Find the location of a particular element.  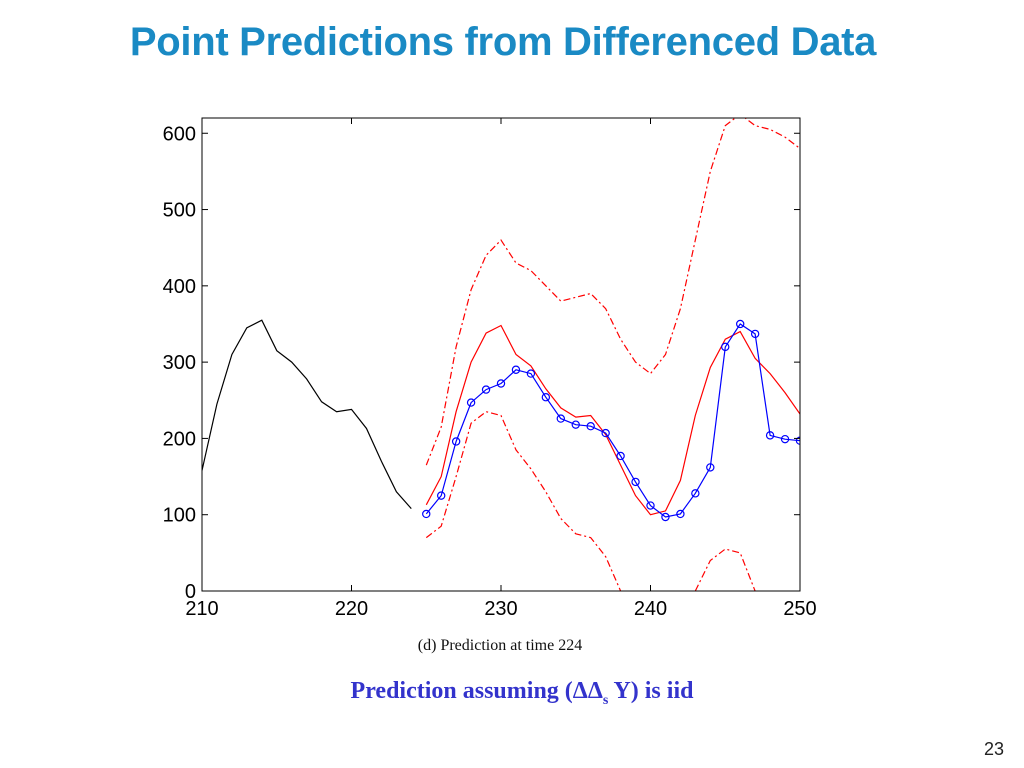

y-tick-label: 500 is located at coordinates (179, 211).